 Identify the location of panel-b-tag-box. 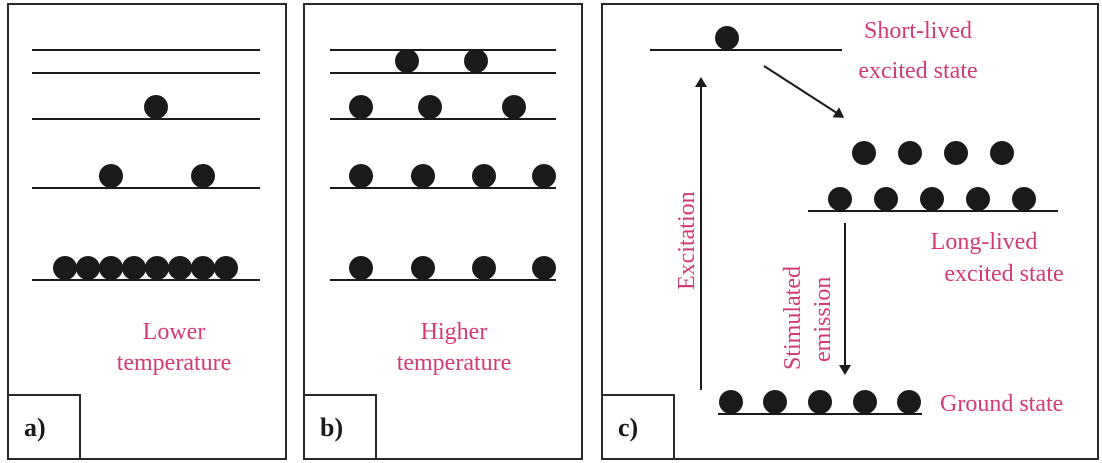
(340, 427).